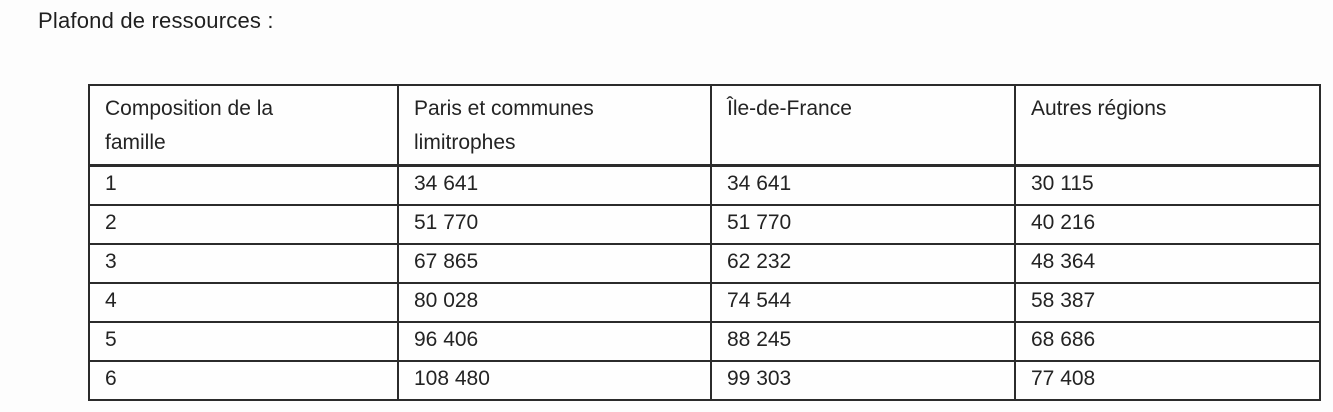 The width and height of the screenshot is (1333, 412). I want to click on cell-autres-regions: 77 408, so click(1167, 380).